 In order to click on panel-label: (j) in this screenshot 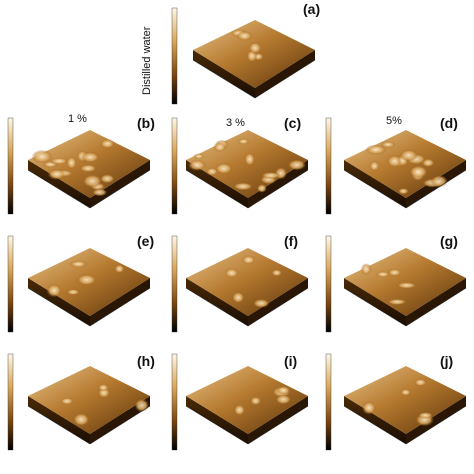, I will do `click(446, 361)`.